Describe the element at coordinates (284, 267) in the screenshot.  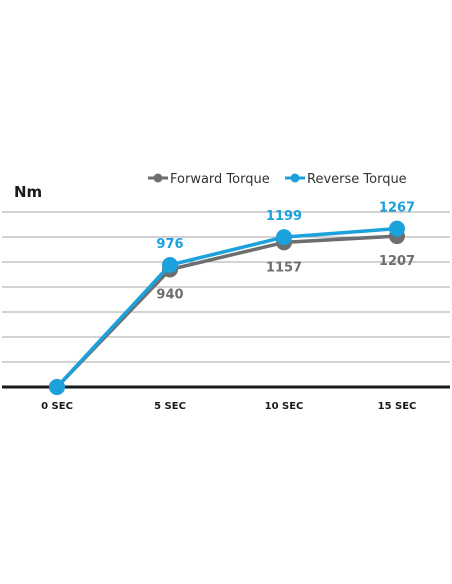
I see `data-label: 1157` at that location.